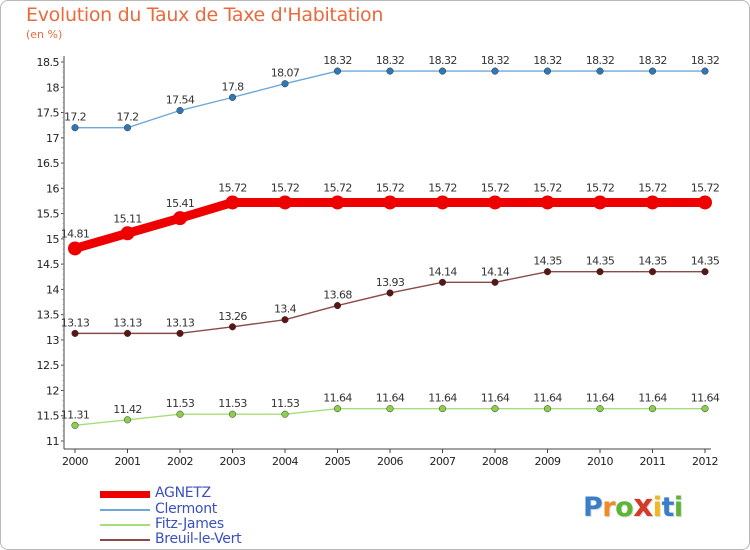 The height and width of the screenshot is (550, 750). I want to click on legend-item-agnetz: AGNETZ, so click(200, 494).